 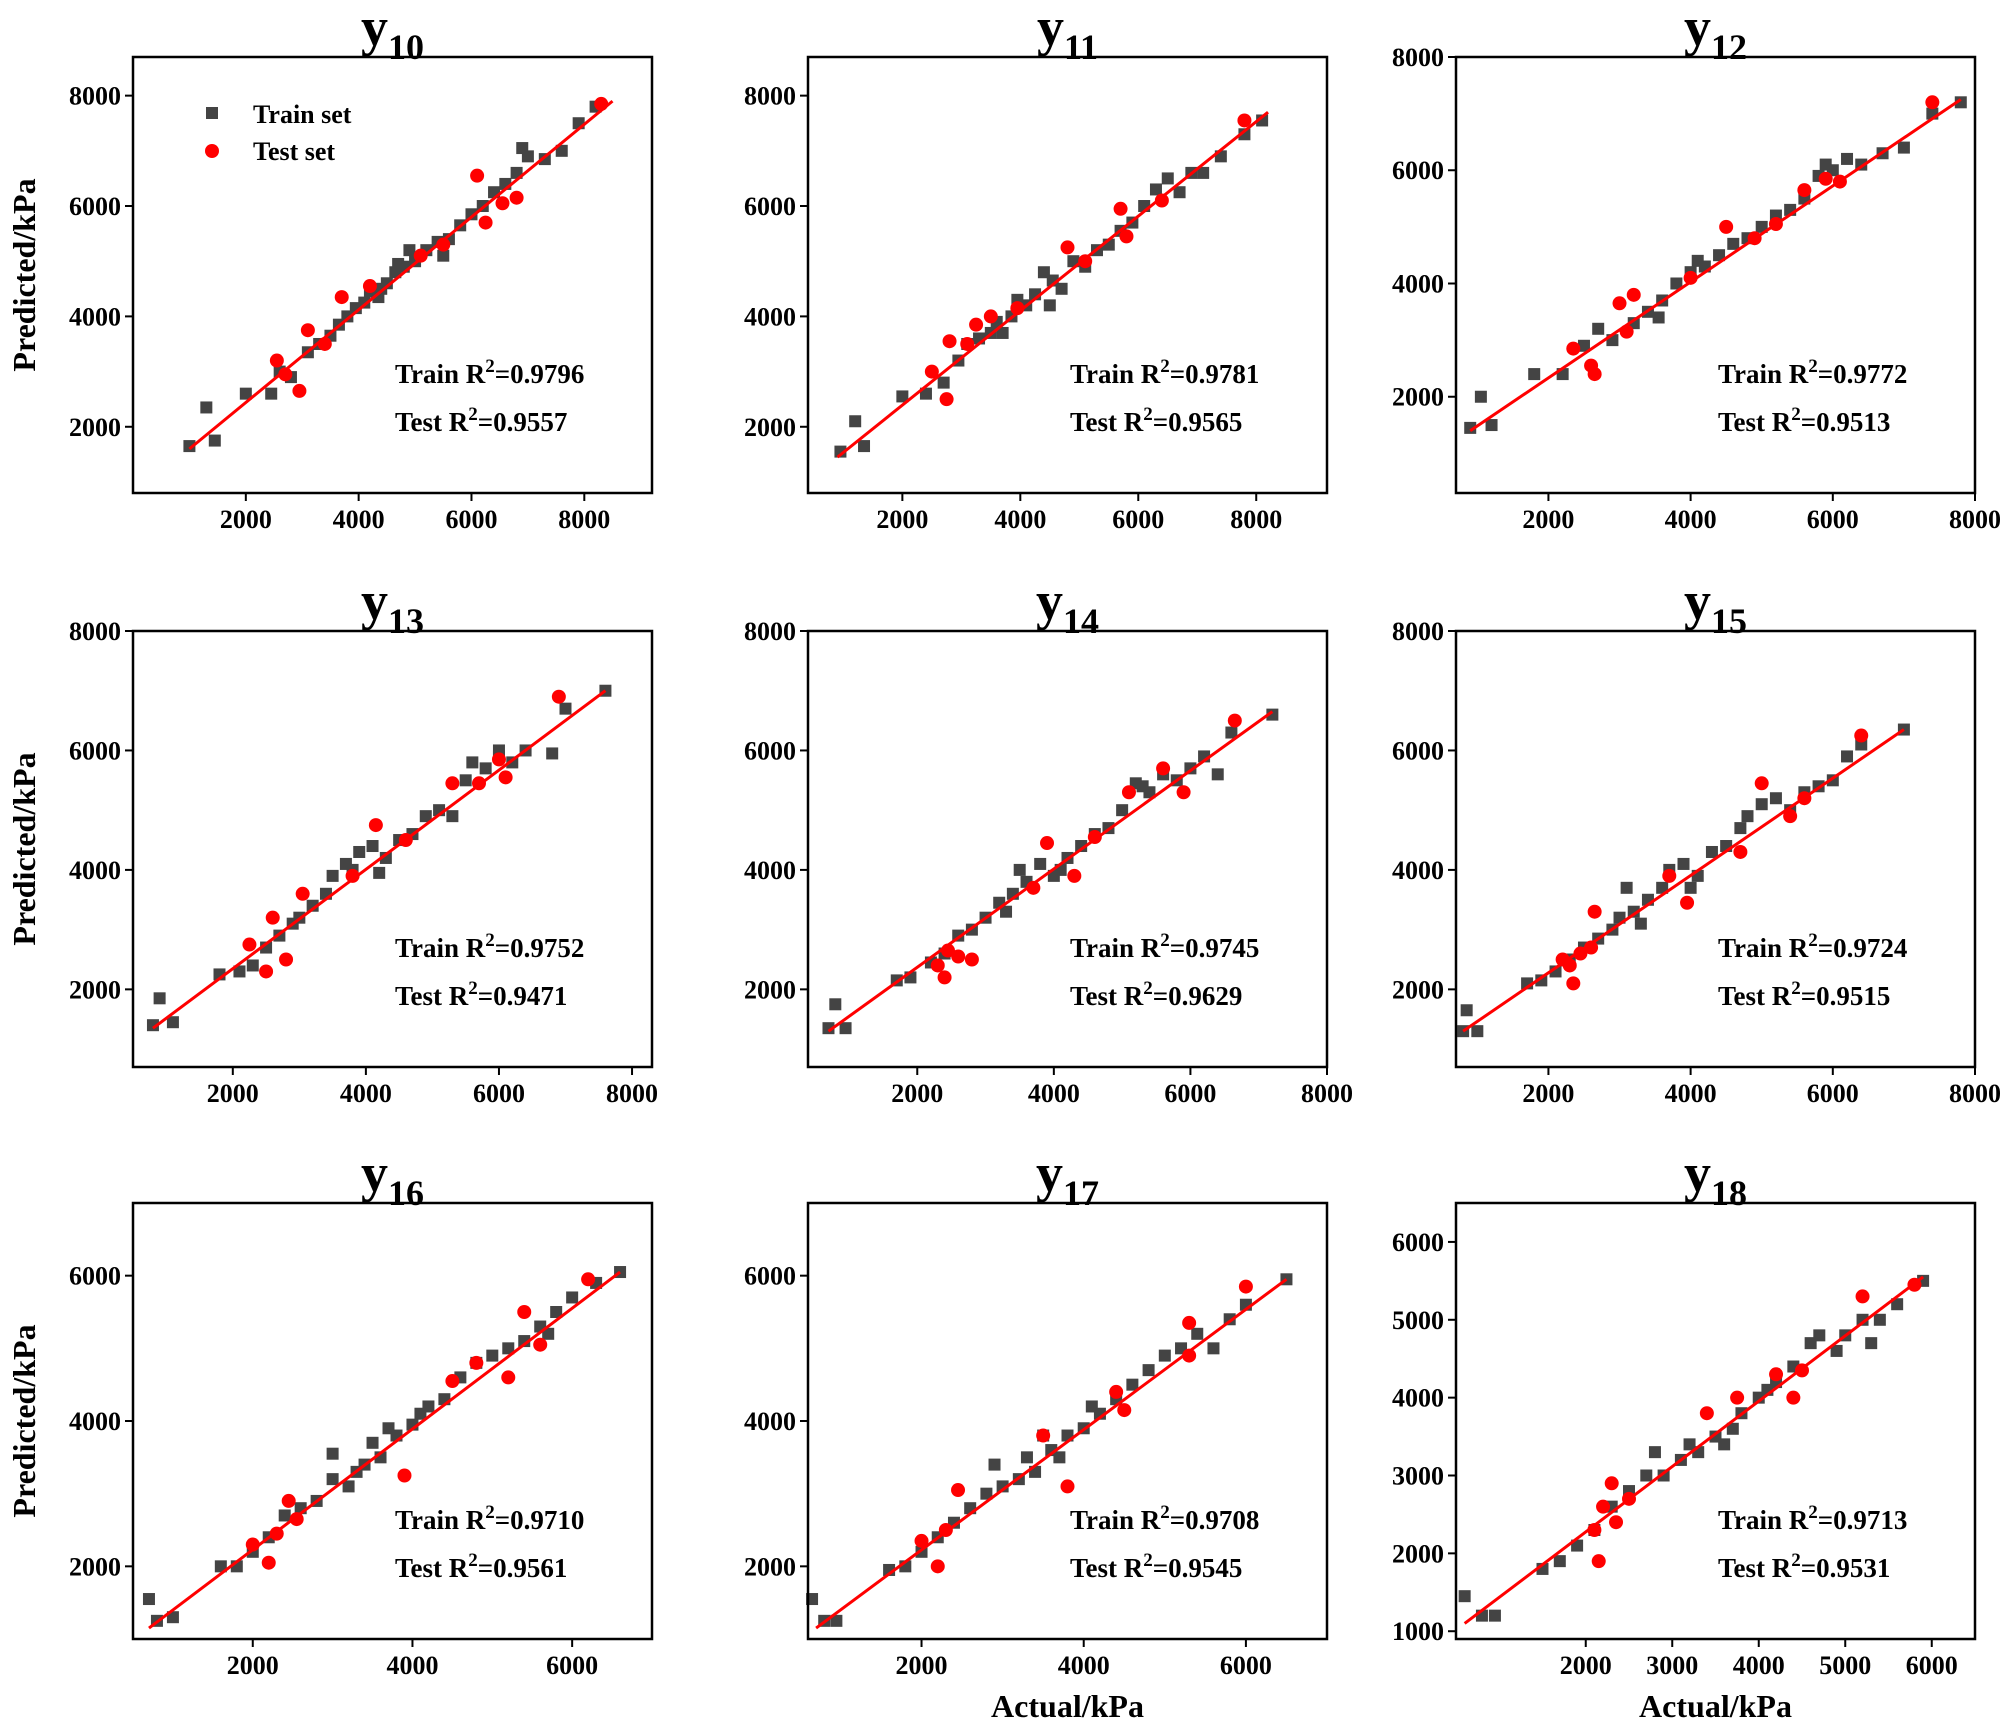 What do you see at coordinates (1812, 946) in the screenshot?
I see `train-r2-annotation: Train R2=0.9724` at bounding box center [1812, 946].